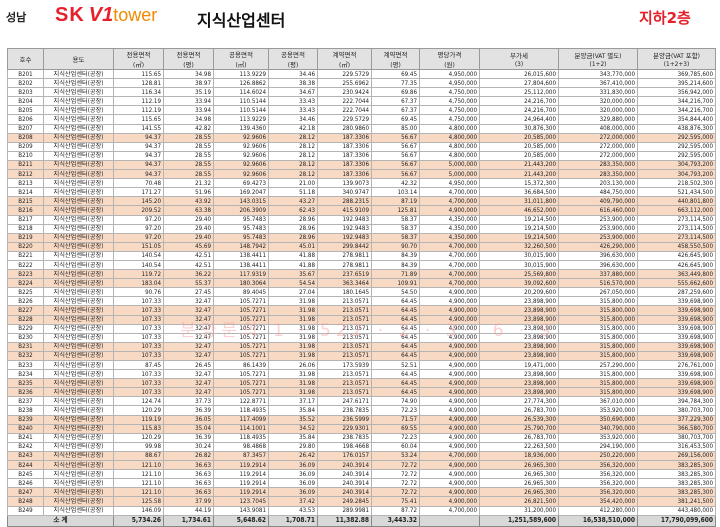 The width and height of the screenshot is (720, 527). What do you see at coordinates (395, 419) in the screenshot?
I see `value-cell: 71.57` at bounding box center [395, 419].